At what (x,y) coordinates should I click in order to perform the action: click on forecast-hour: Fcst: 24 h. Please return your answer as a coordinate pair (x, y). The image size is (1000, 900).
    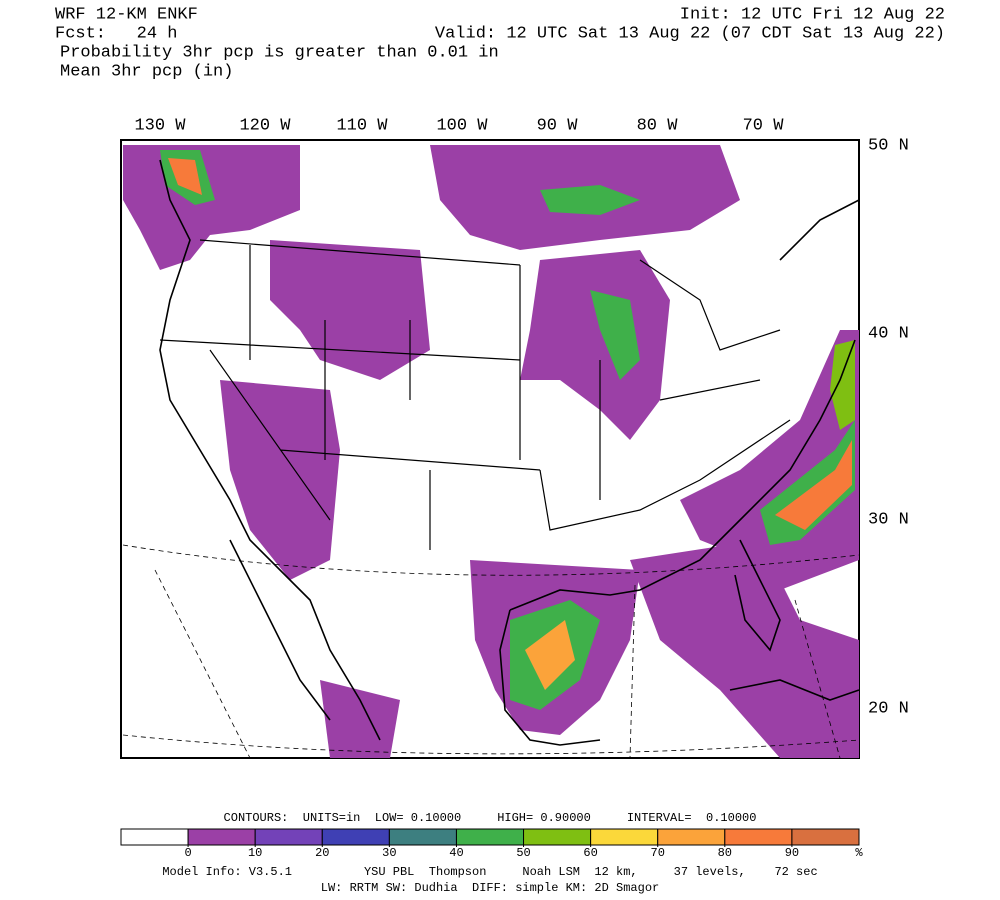
    Looking at the image, I should click on (116, 33).